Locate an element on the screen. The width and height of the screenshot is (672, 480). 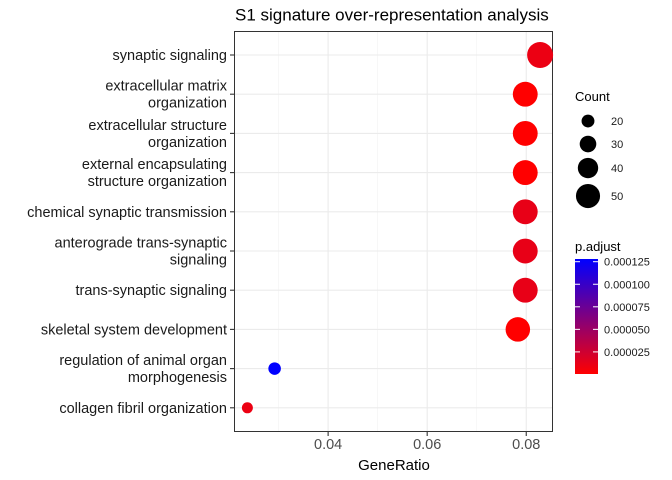
x-axis: 0.04 0.06 0.08 is located at coordinates (427, 442).